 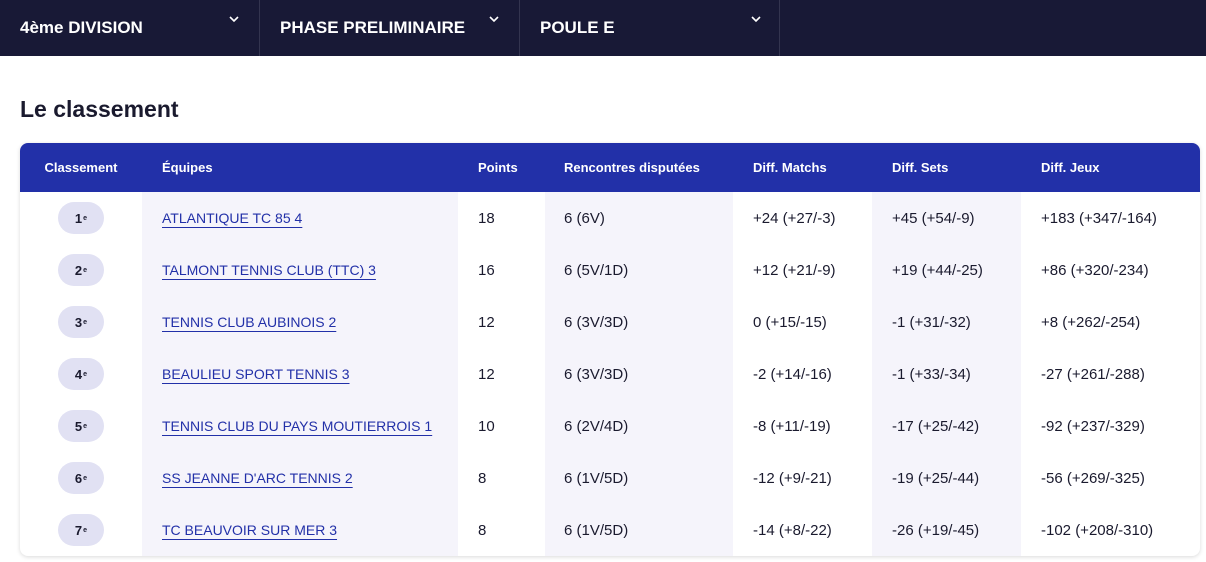 I want to click on diff-jeux: -27 (+261/-288), so click(x=1093, y=374).